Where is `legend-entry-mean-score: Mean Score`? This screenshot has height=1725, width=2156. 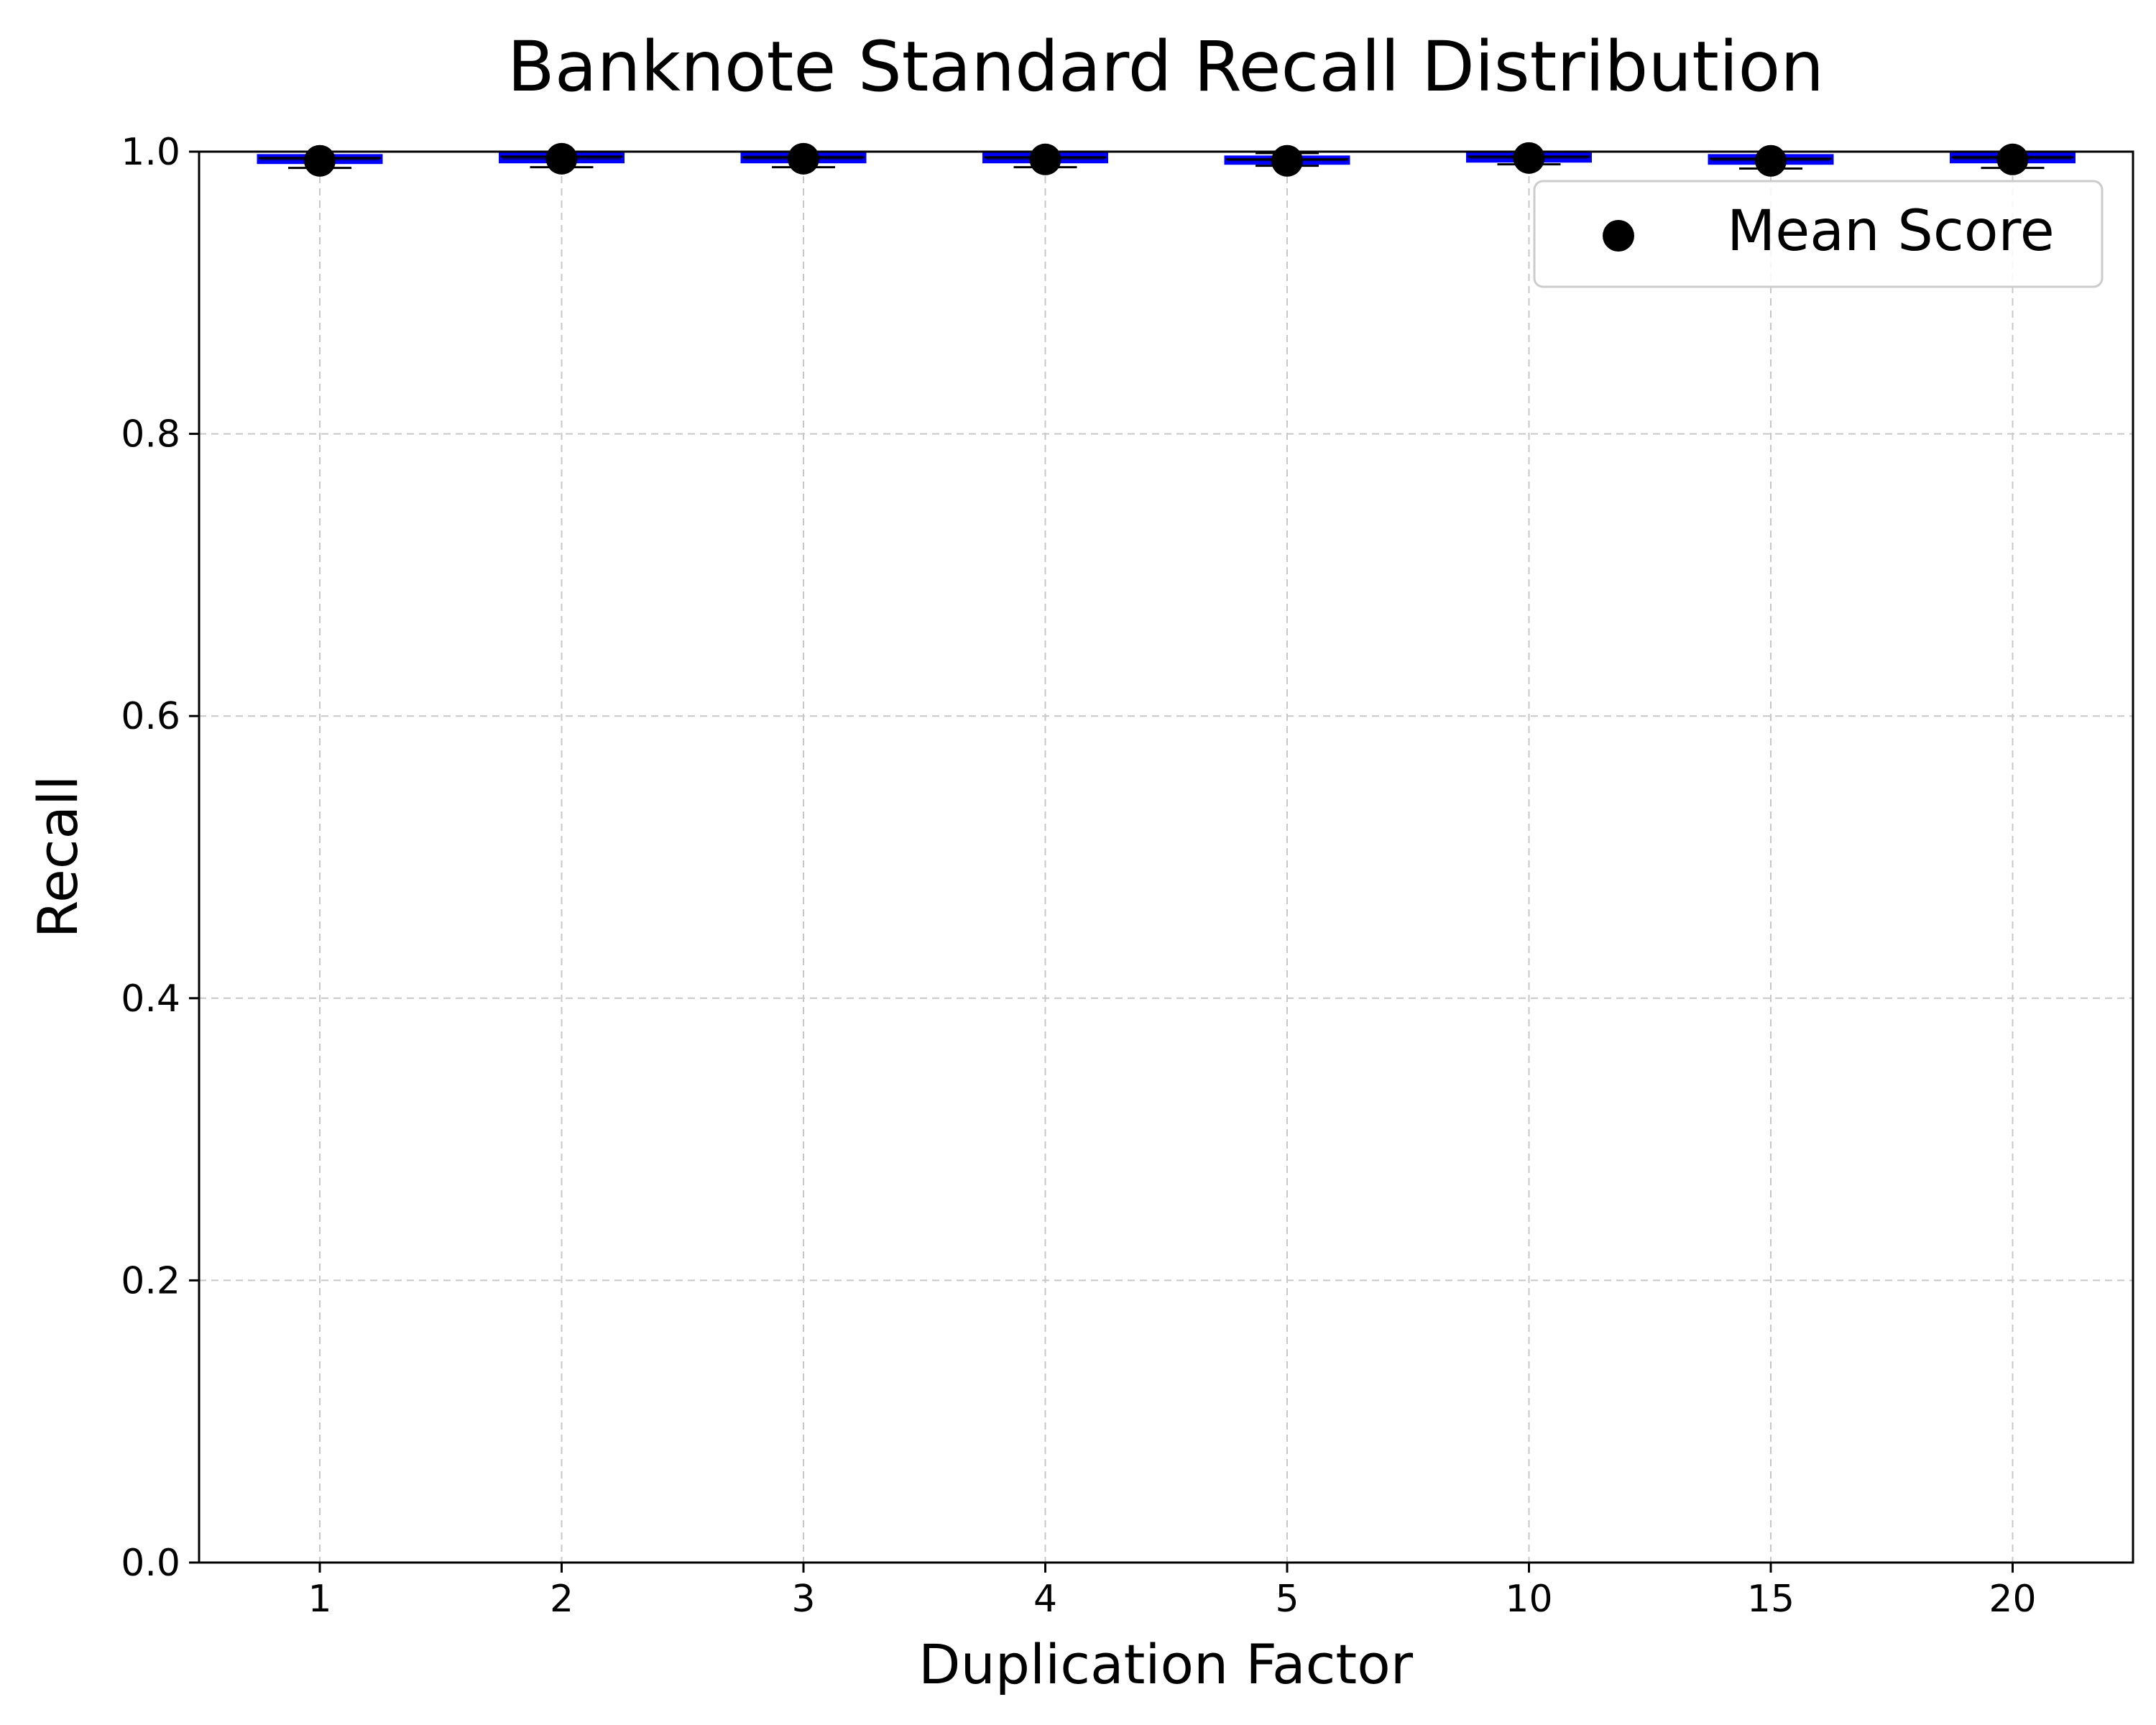
legend-entry-mean-score: Mean Score is located at coordinates (1891, 231).